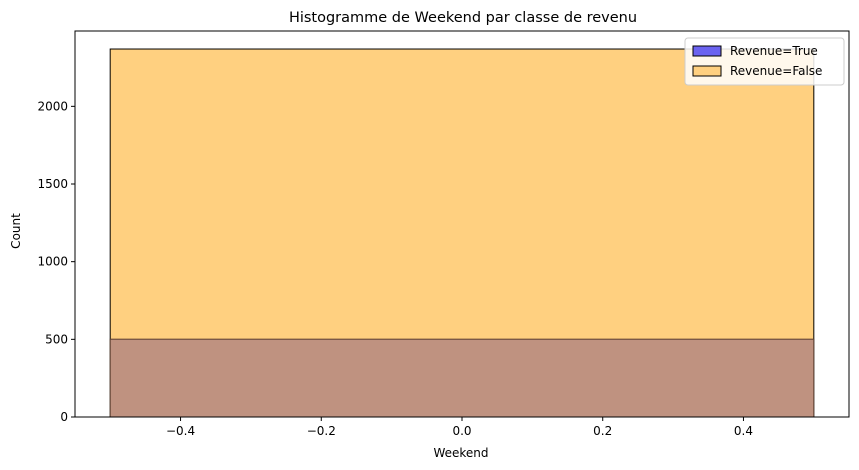 This screenshot has height=470, width=859. Describe the element at coordinates (52, 184) in the screenshot. I see `y-tick-label: 1500` at that location.